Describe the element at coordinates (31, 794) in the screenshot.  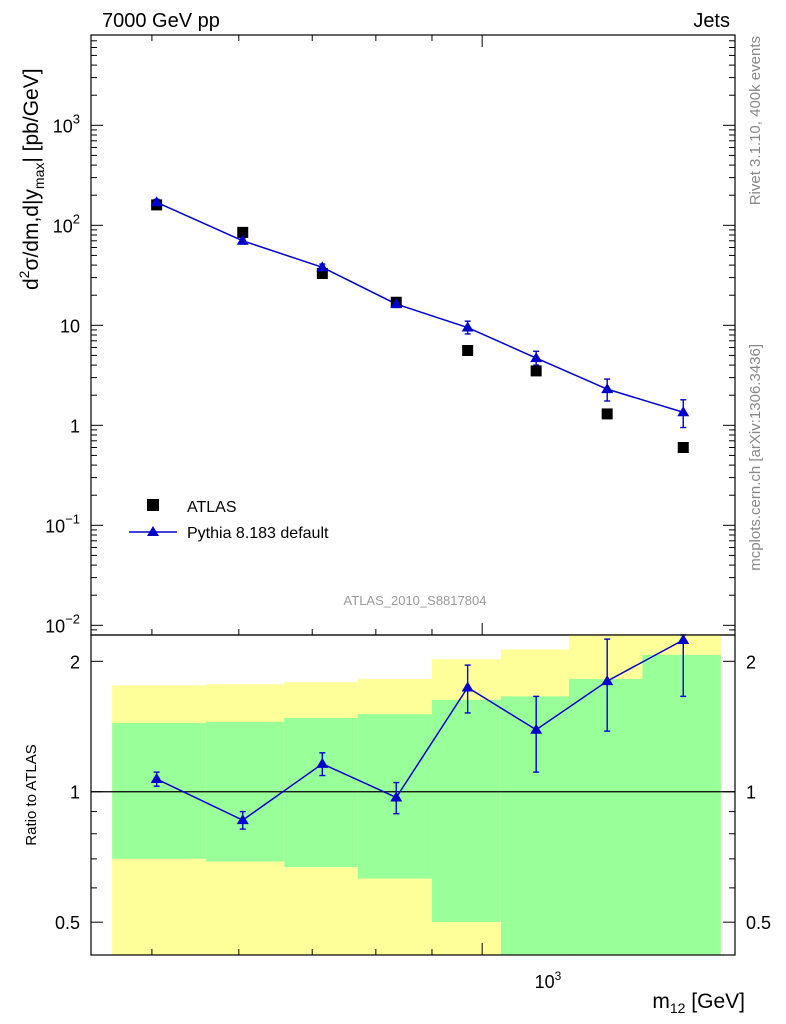
I see `ratio-ylabel: Ratio to ATLAS` at that location.